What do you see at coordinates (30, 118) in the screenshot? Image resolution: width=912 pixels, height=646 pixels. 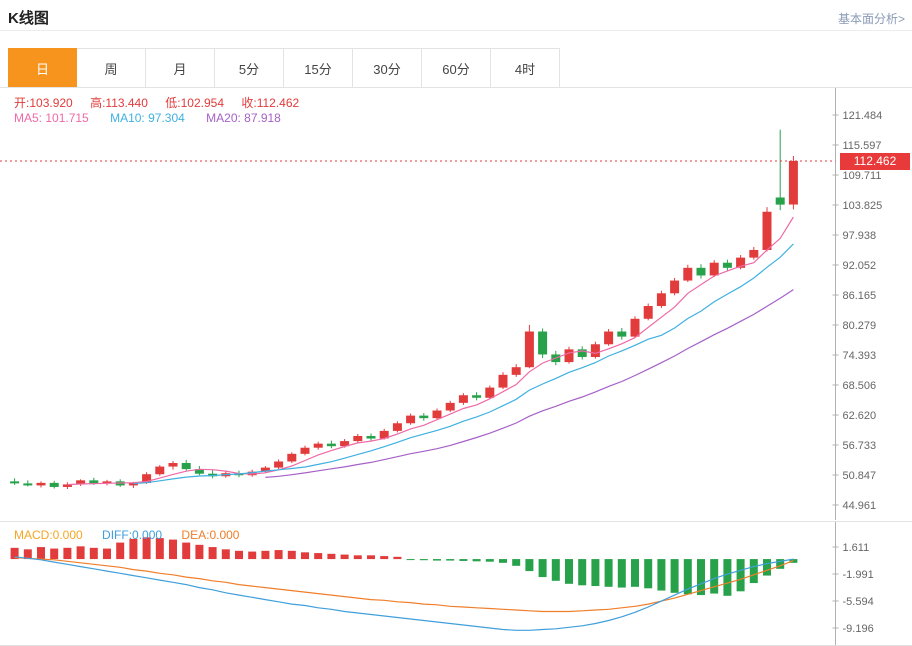 I see `ma5-label: MA5:` at bounding box center [30, 118].